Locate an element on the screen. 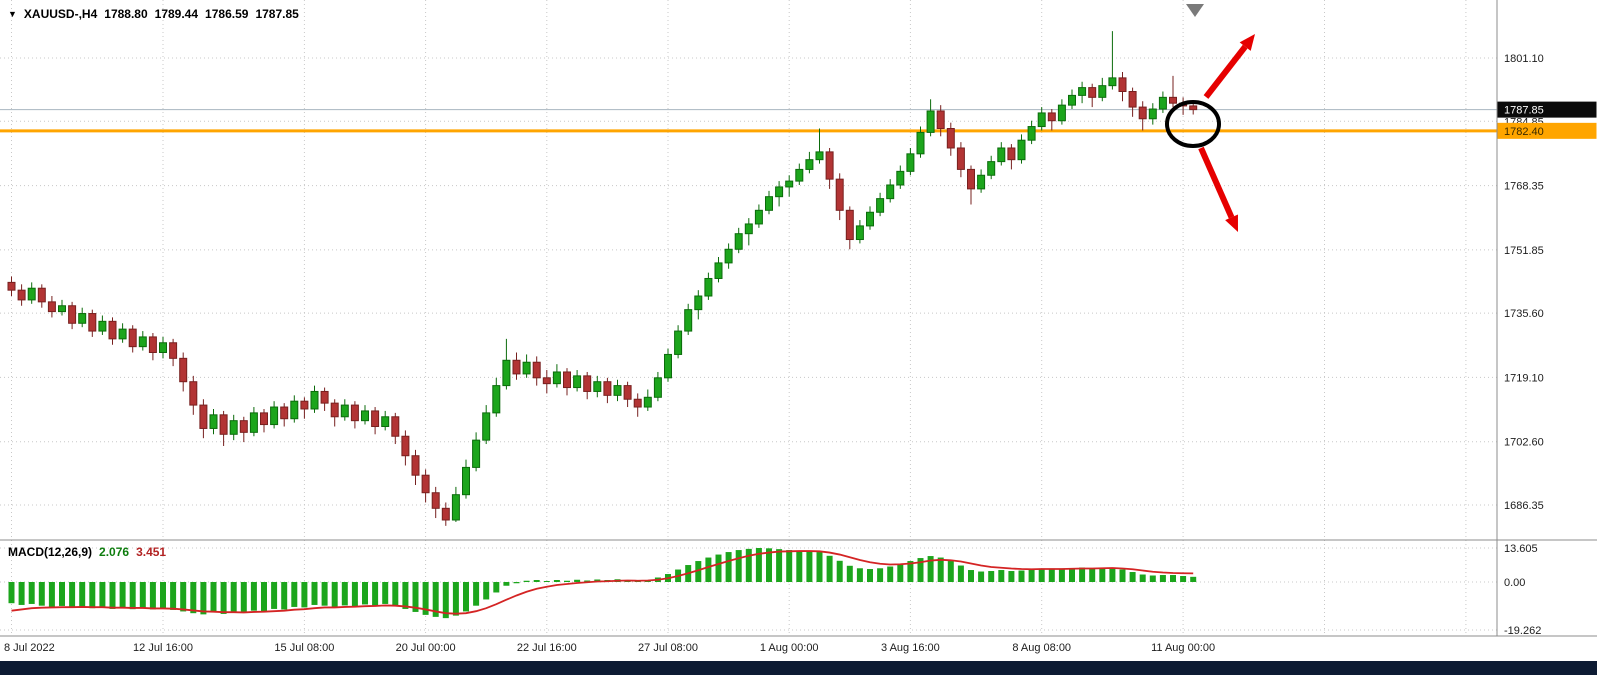 Image resolution: width=1597 pixels, height=675 pixels. price-axis-label: 1686.35 is located at coordinates (1524, 506).